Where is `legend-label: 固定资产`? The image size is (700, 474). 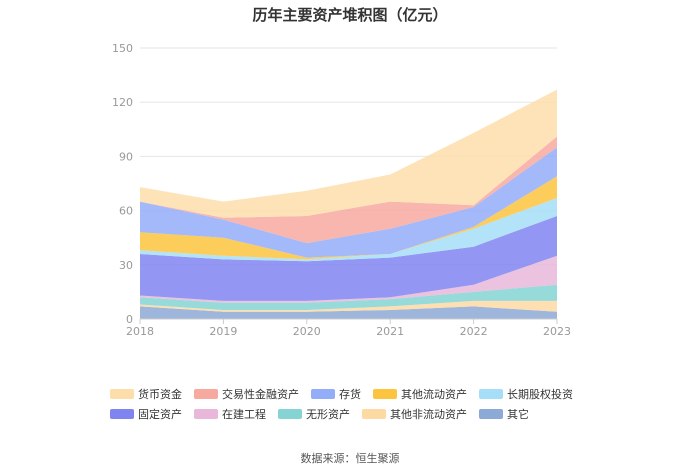
legend-label: 固定资产 is located at coordinates (160, 414).